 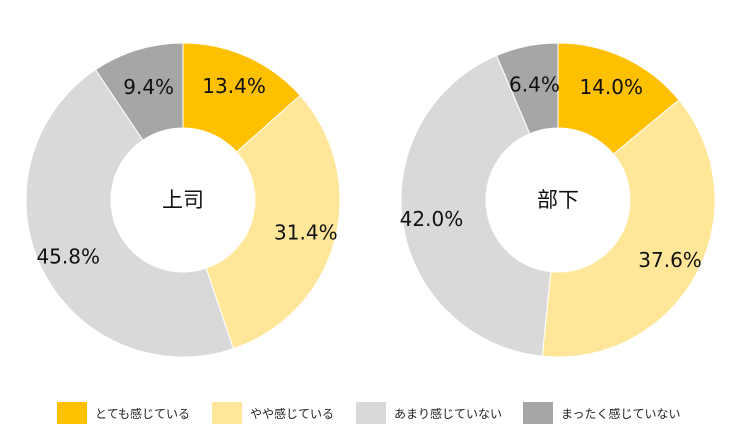 I want to click on donut-center-title: 部下, so click(x=558, y=200).